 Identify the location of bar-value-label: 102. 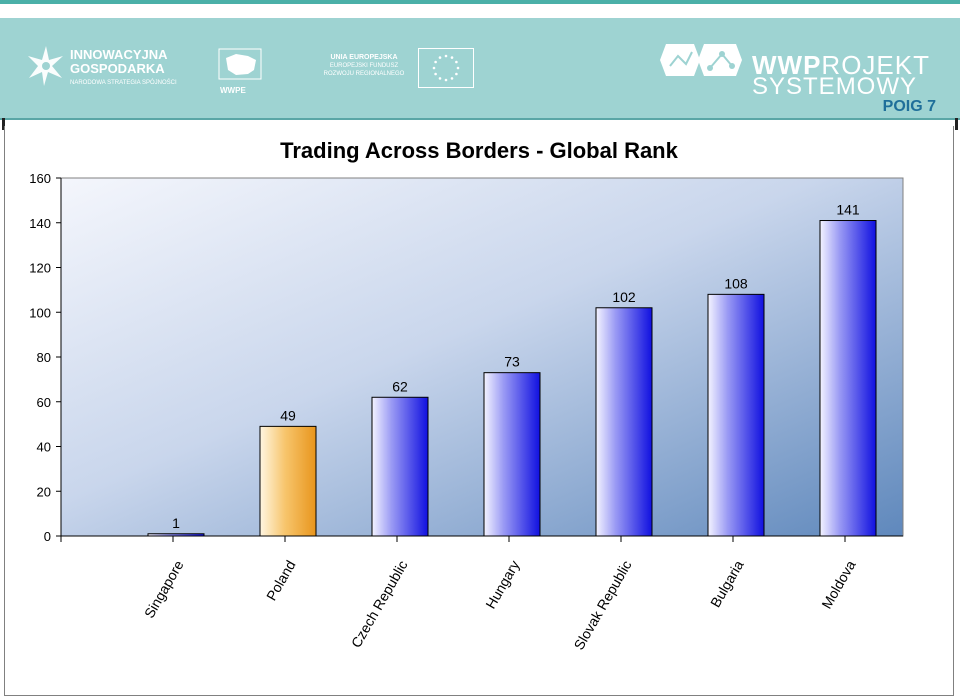
(624, 297).